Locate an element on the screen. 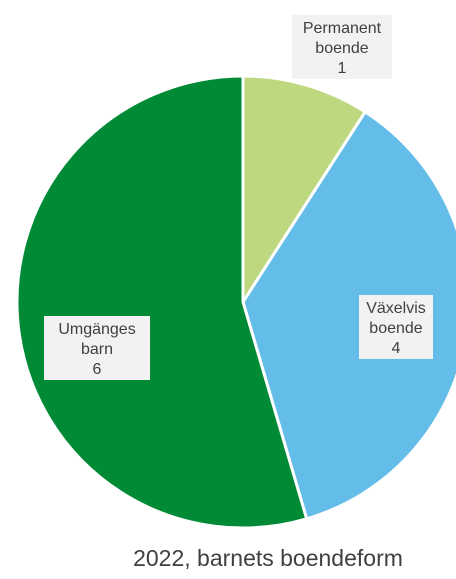  slice-label-2: Växelvis boende 4 is located at coordinates (396, 327).